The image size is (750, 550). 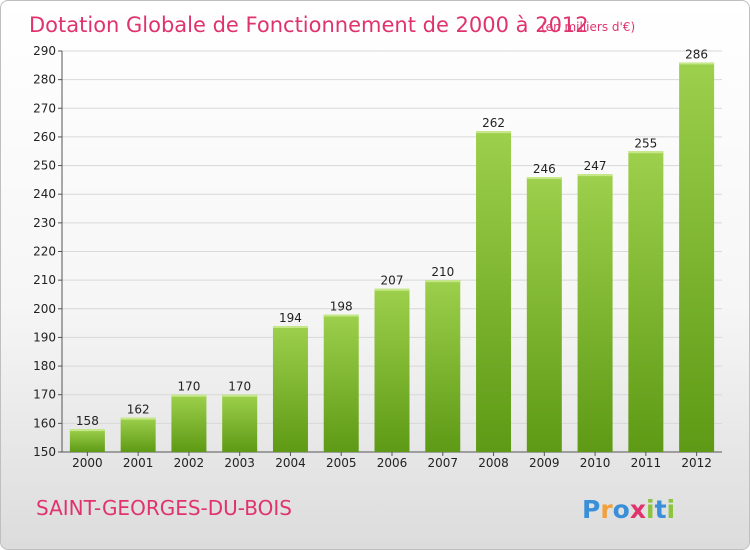 What do you see at coordinates (290, 463) in the screenshot?
I see `x-tick-label-2004: 2004` at bounding box center [290, 463].